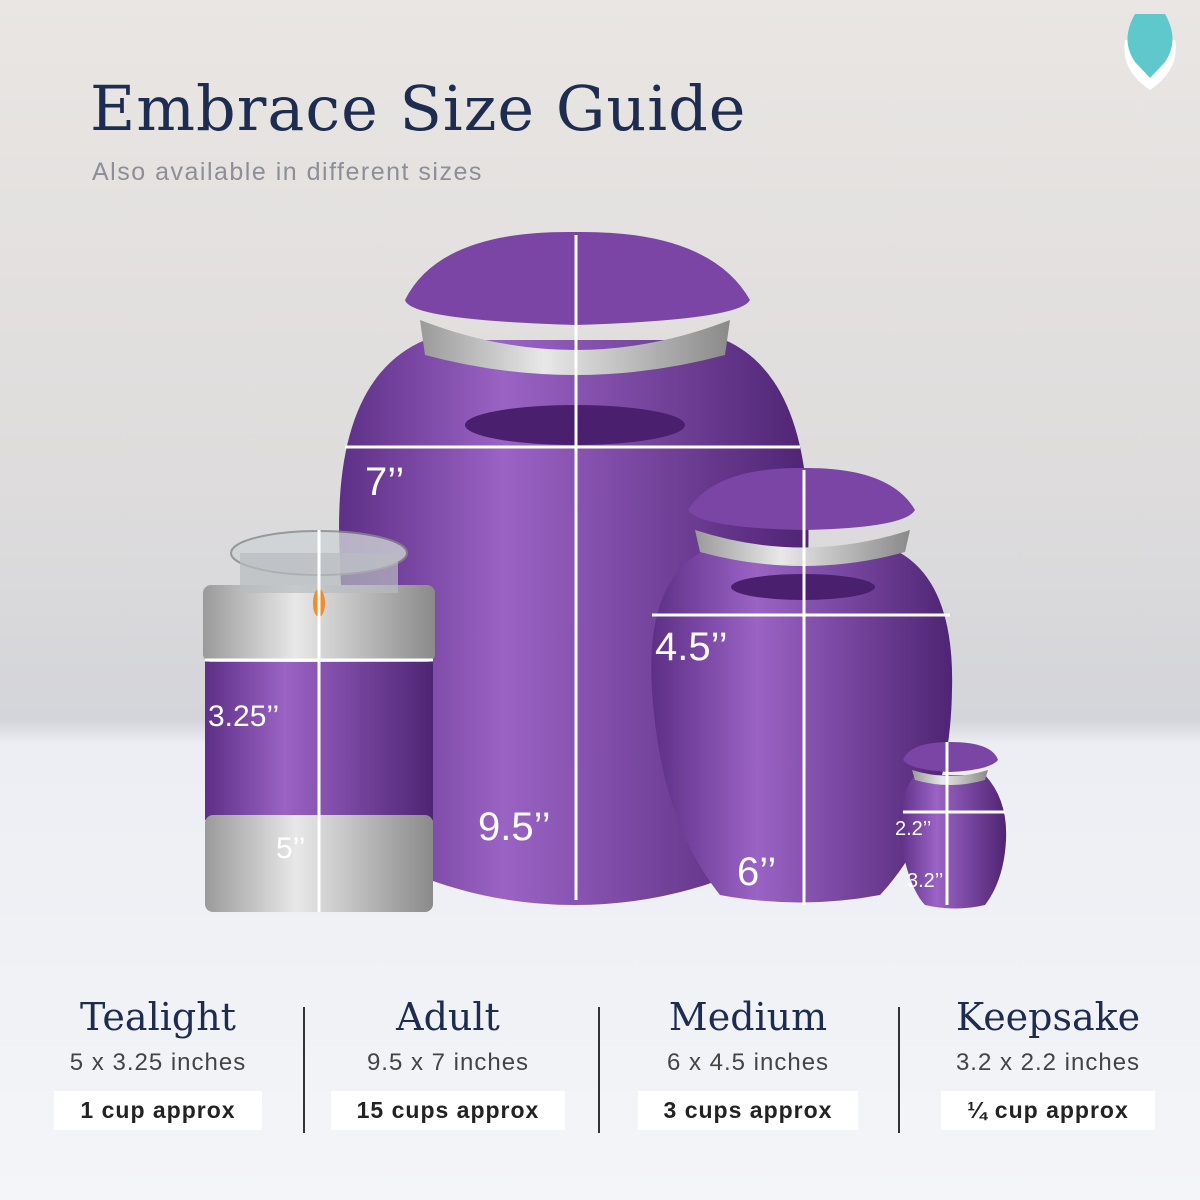 The height and width of the screenshot is (1200, 1200). Describe the element at coordinates (1048, 1017) in the screenshot. I see `size-name: Keepsake` at that location.